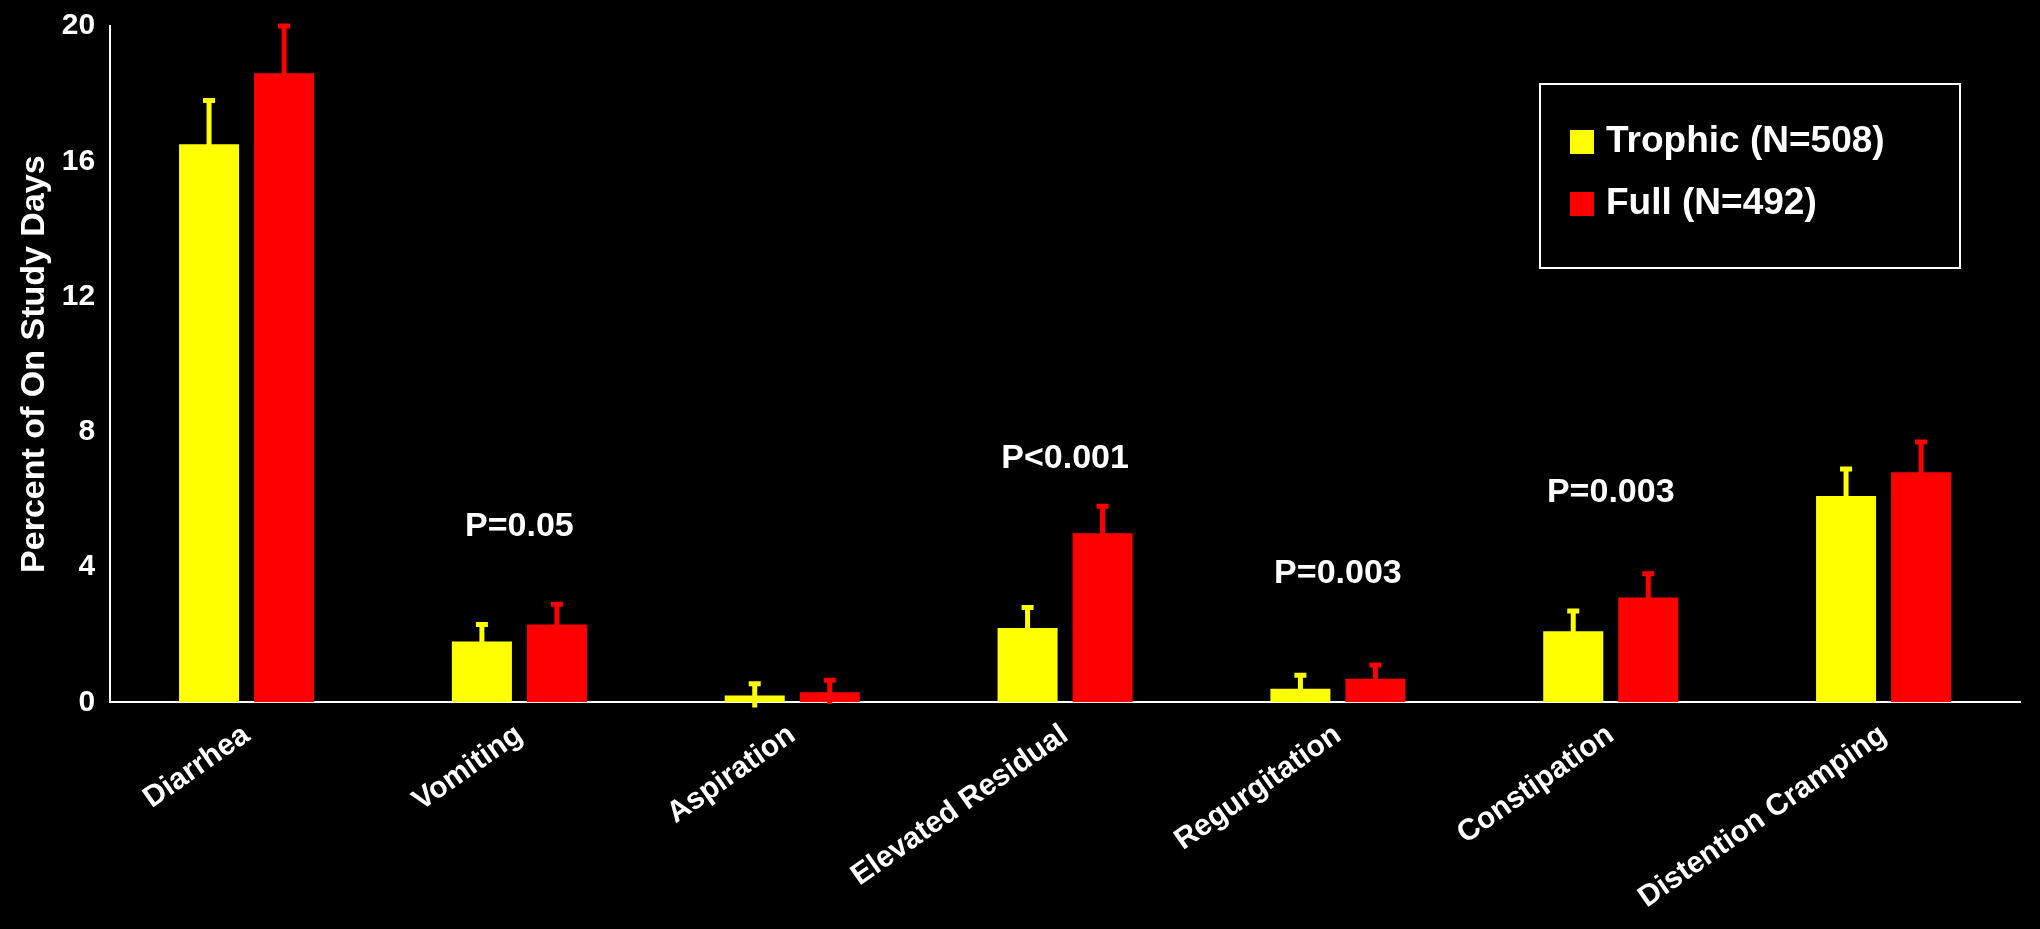 Image resolution: width=2040 pixels, height=929 pixels. I want to click on annotation: P<0.001, so click(1065, 456).